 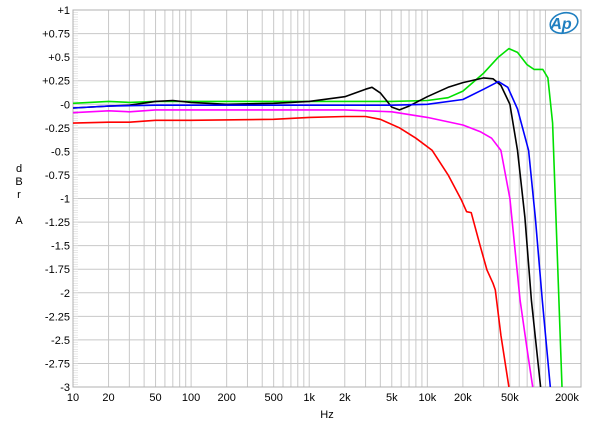 What do you see at coordinates (65, 200) in the screenshot?
I see `y-tick-label: -1` at bounding box center [65, 200].